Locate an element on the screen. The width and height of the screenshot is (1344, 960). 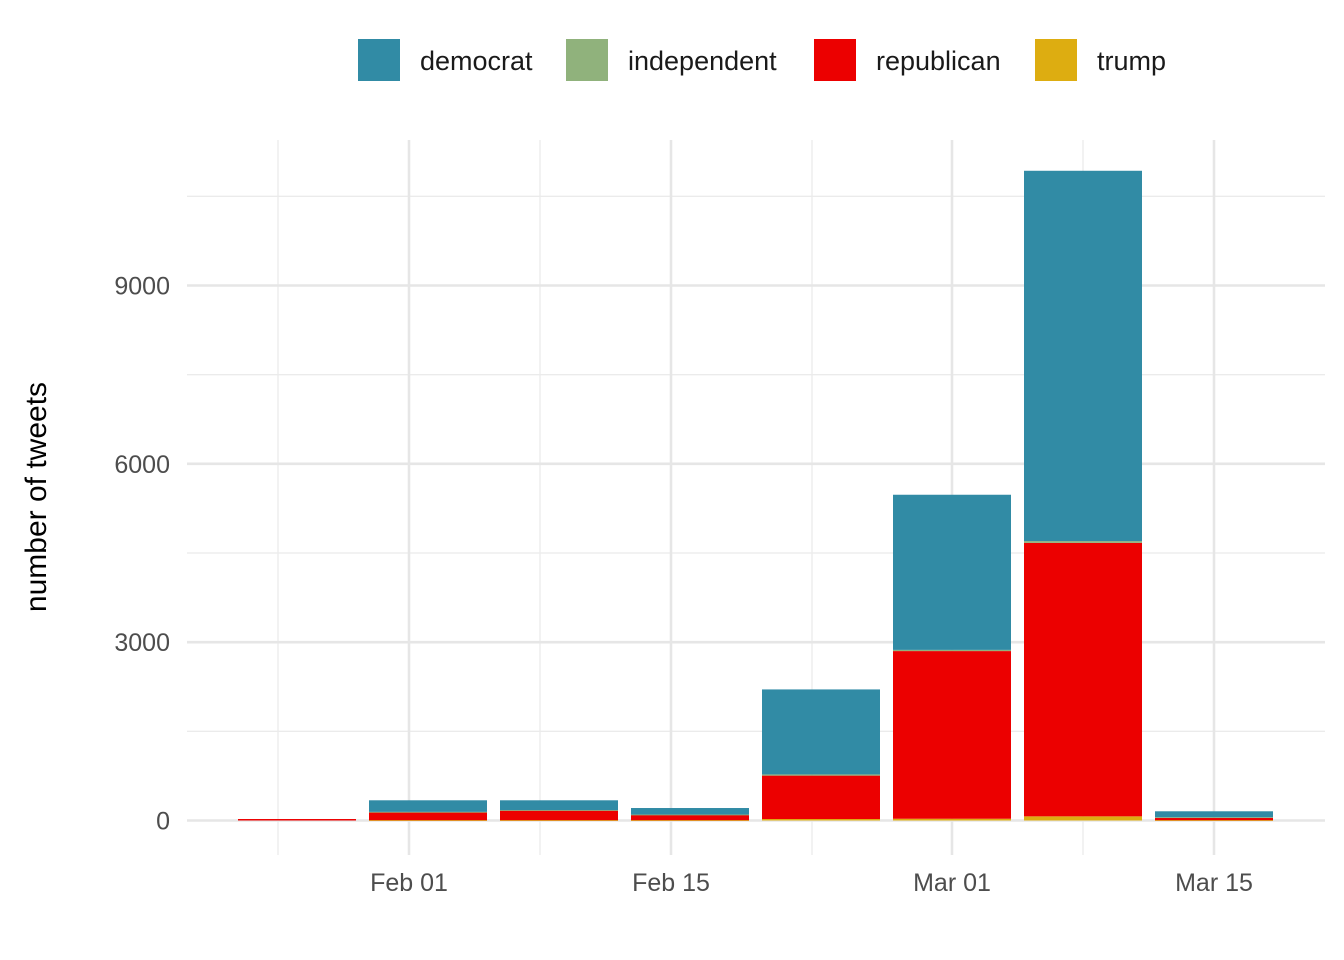
y-tick-label: 0 is located at coordinates (163, 822).